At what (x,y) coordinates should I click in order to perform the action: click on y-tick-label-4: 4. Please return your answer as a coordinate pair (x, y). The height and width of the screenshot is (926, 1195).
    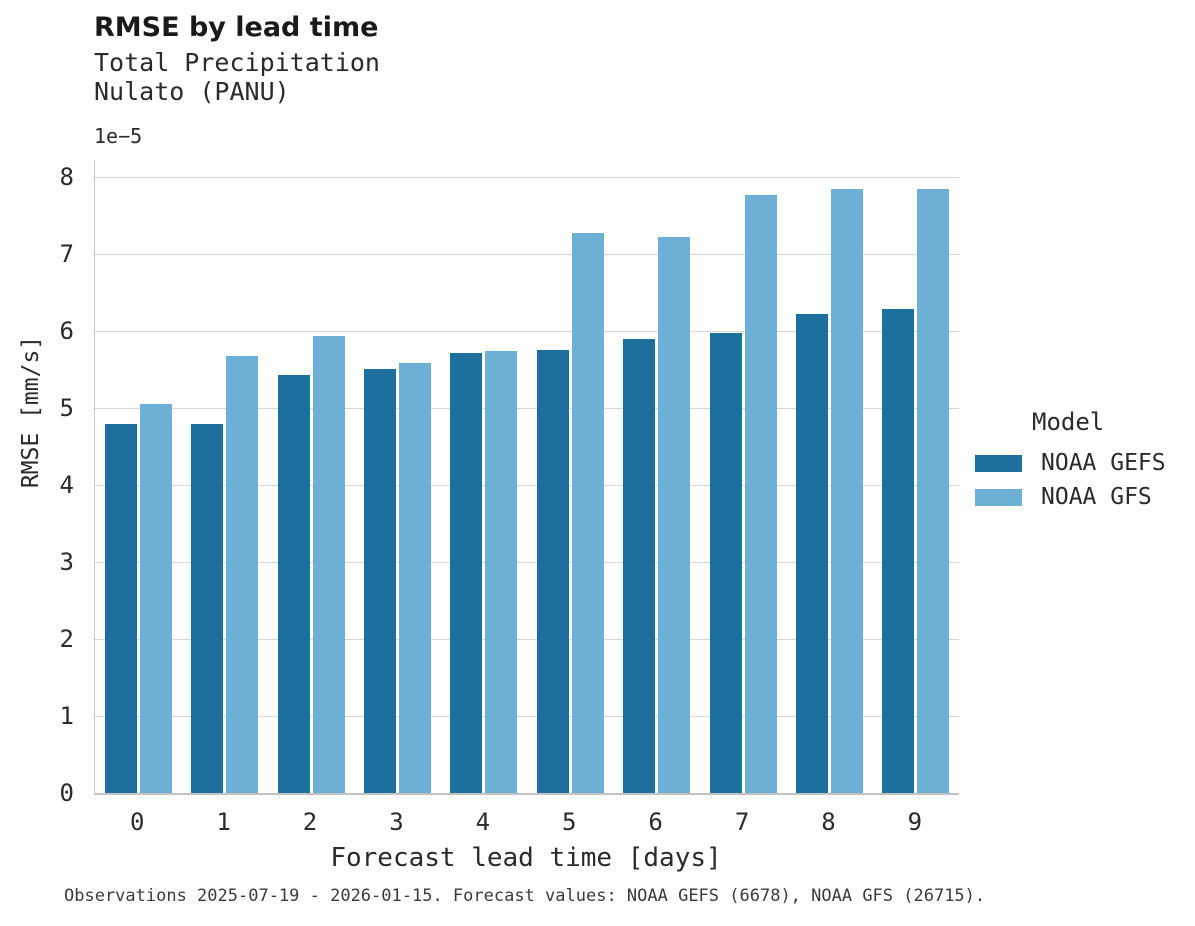
    Looking at the image, I should click on (66, 485).